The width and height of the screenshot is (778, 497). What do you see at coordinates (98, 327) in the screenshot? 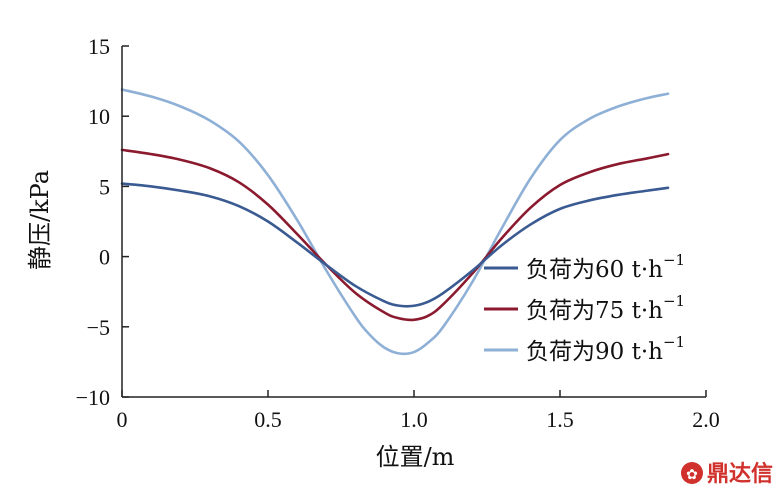
I see `y-tick-label: −5` at bounding box center [98, 327].